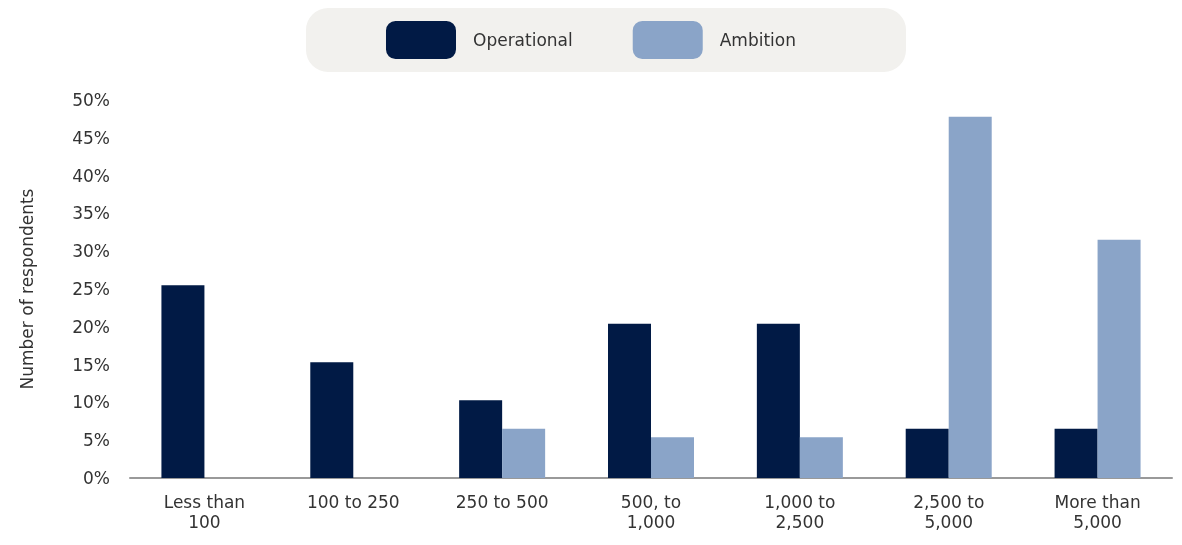  Describe the element at coordinates (91, 251) in the screenshot. I see `y-tick-label: 30%` at that location.